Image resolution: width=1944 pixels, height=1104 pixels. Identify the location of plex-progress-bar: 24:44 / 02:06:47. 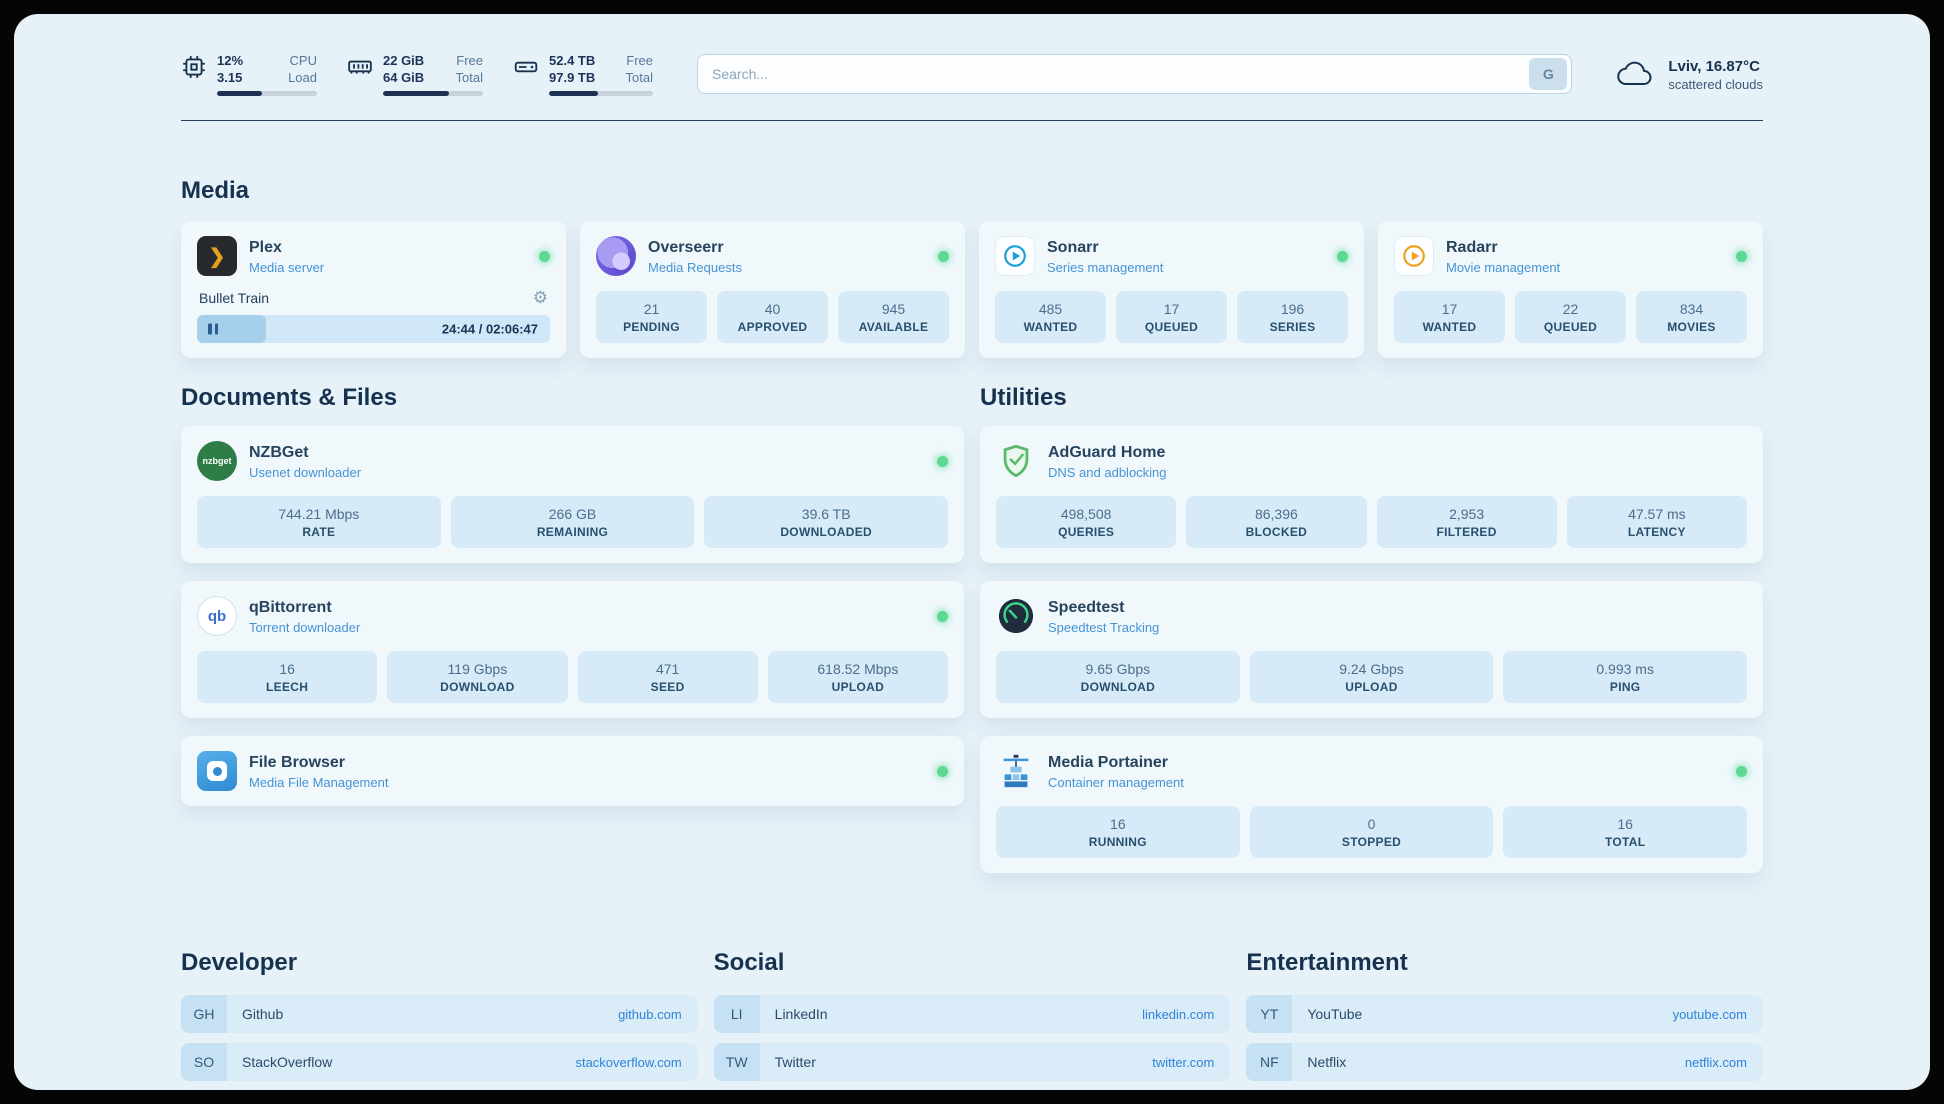
(373, 329).